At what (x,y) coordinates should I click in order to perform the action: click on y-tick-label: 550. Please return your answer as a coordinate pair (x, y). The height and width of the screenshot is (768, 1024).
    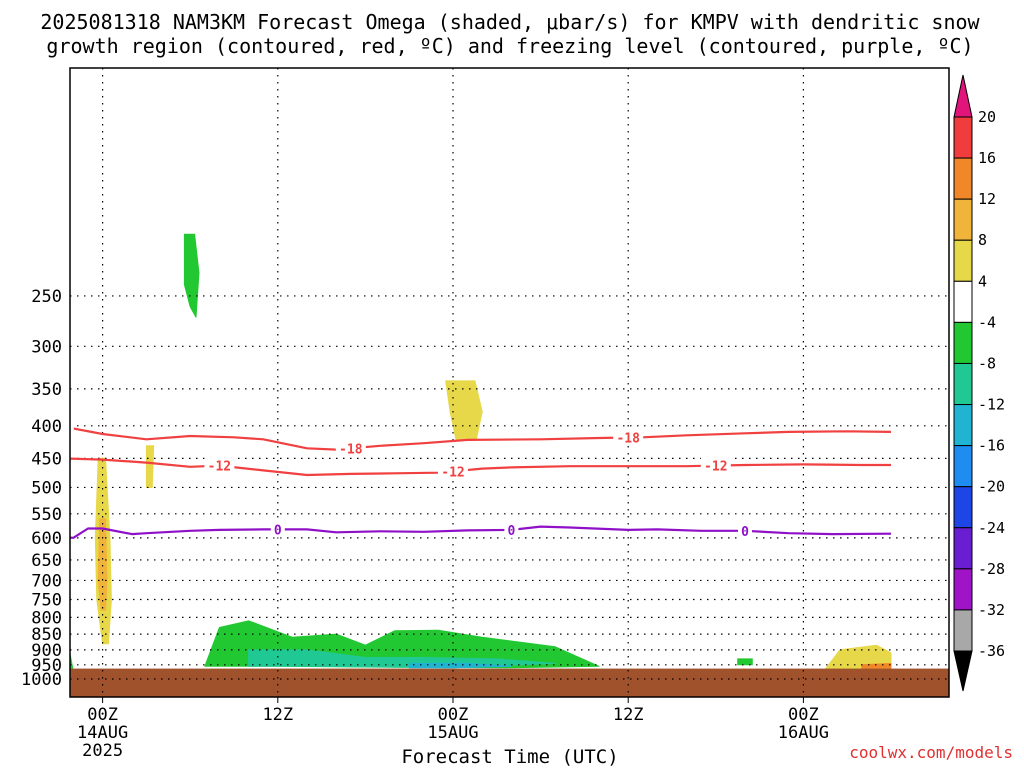
    Looking at the image, I should click on (46, 515).